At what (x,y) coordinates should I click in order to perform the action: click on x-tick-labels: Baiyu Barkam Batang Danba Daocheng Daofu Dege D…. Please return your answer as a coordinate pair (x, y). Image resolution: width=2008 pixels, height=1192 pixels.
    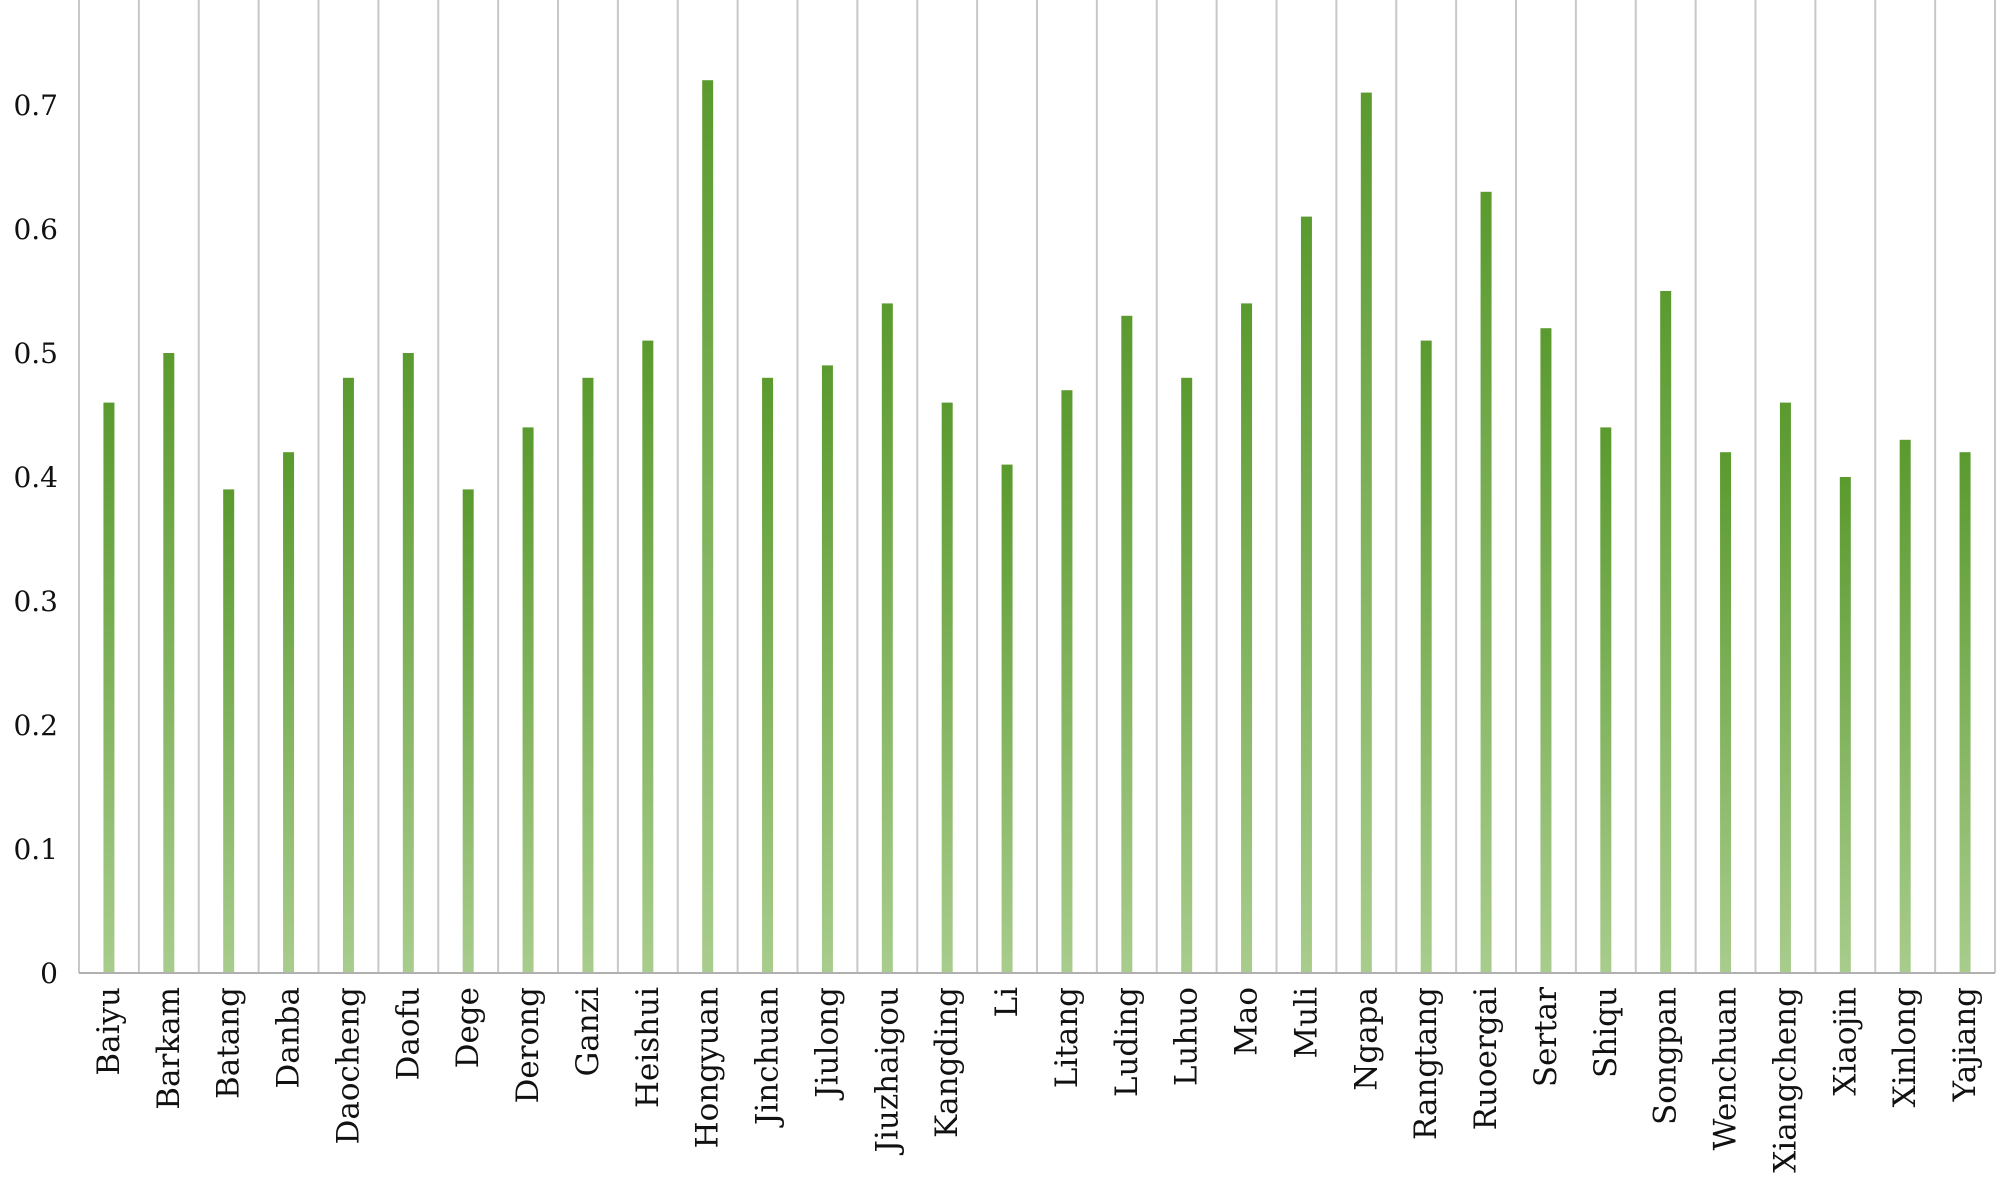
    Looking at the image, I should click on (1037, 1080).